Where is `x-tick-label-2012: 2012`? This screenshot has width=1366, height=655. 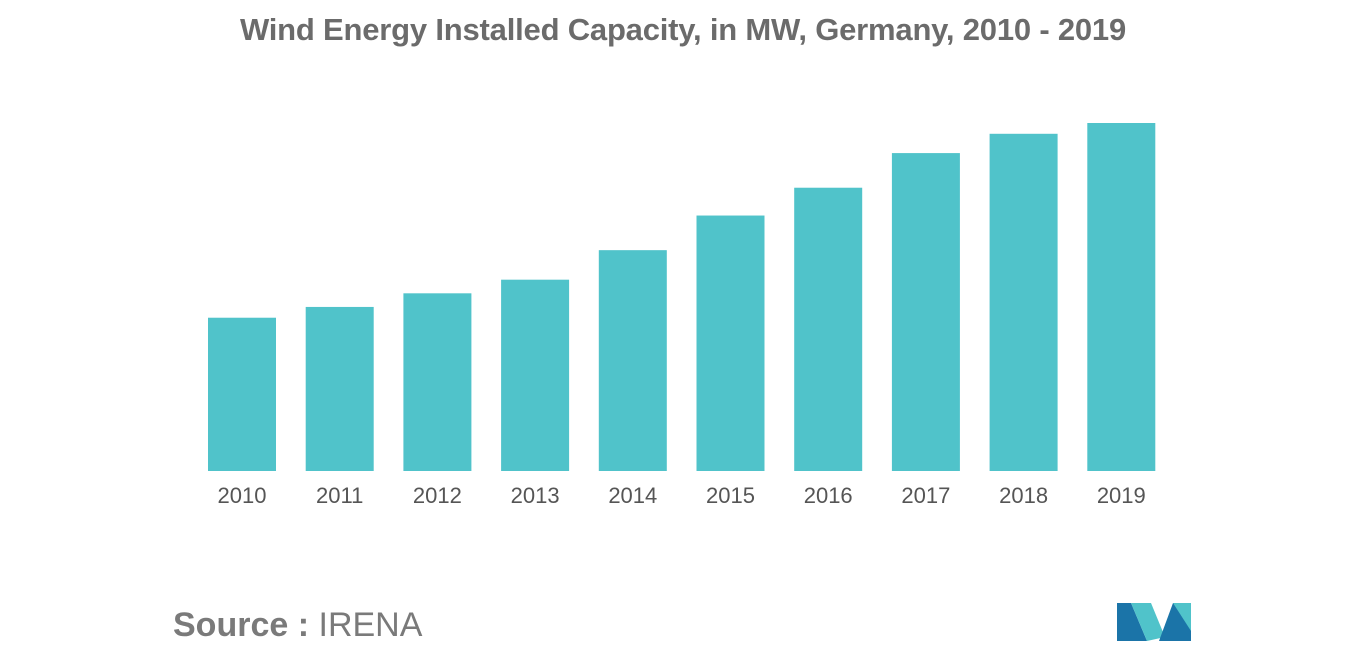 x-tick-label-2012: 2012 is located at coordinates (437, 495).